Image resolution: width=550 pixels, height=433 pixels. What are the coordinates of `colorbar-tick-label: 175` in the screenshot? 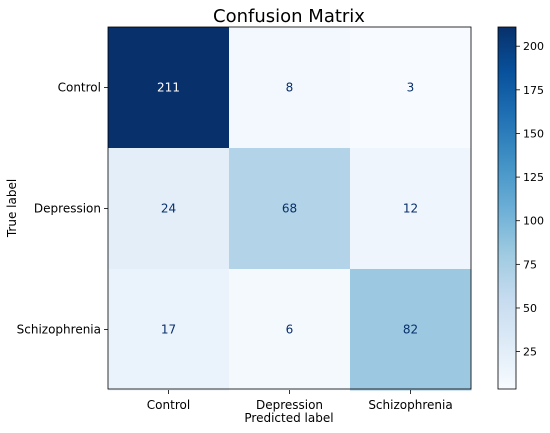 It's located at (533, 90).